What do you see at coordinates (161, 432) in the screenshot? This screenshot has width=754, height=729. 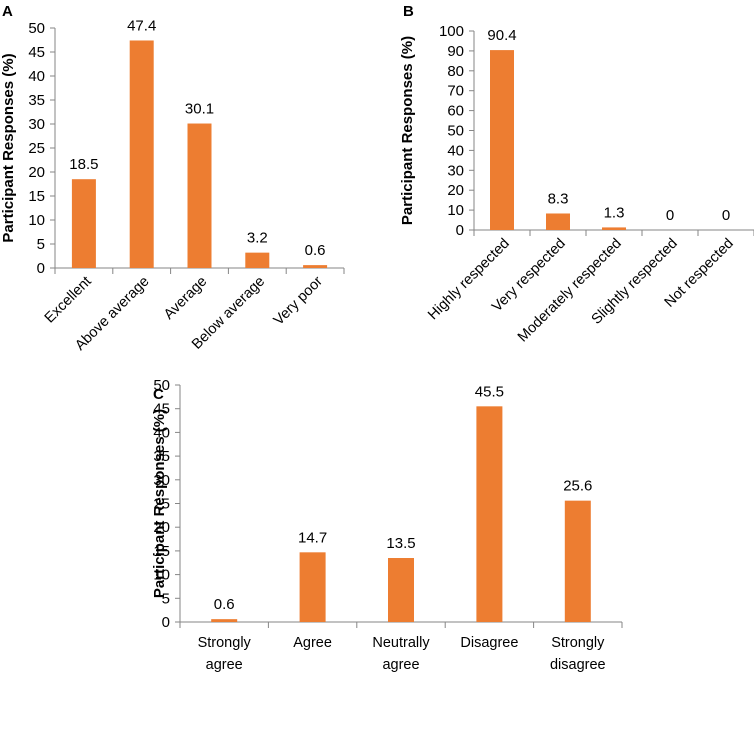 I see `y-tick-label-c-40: 40` at bounding box center [161, 432].